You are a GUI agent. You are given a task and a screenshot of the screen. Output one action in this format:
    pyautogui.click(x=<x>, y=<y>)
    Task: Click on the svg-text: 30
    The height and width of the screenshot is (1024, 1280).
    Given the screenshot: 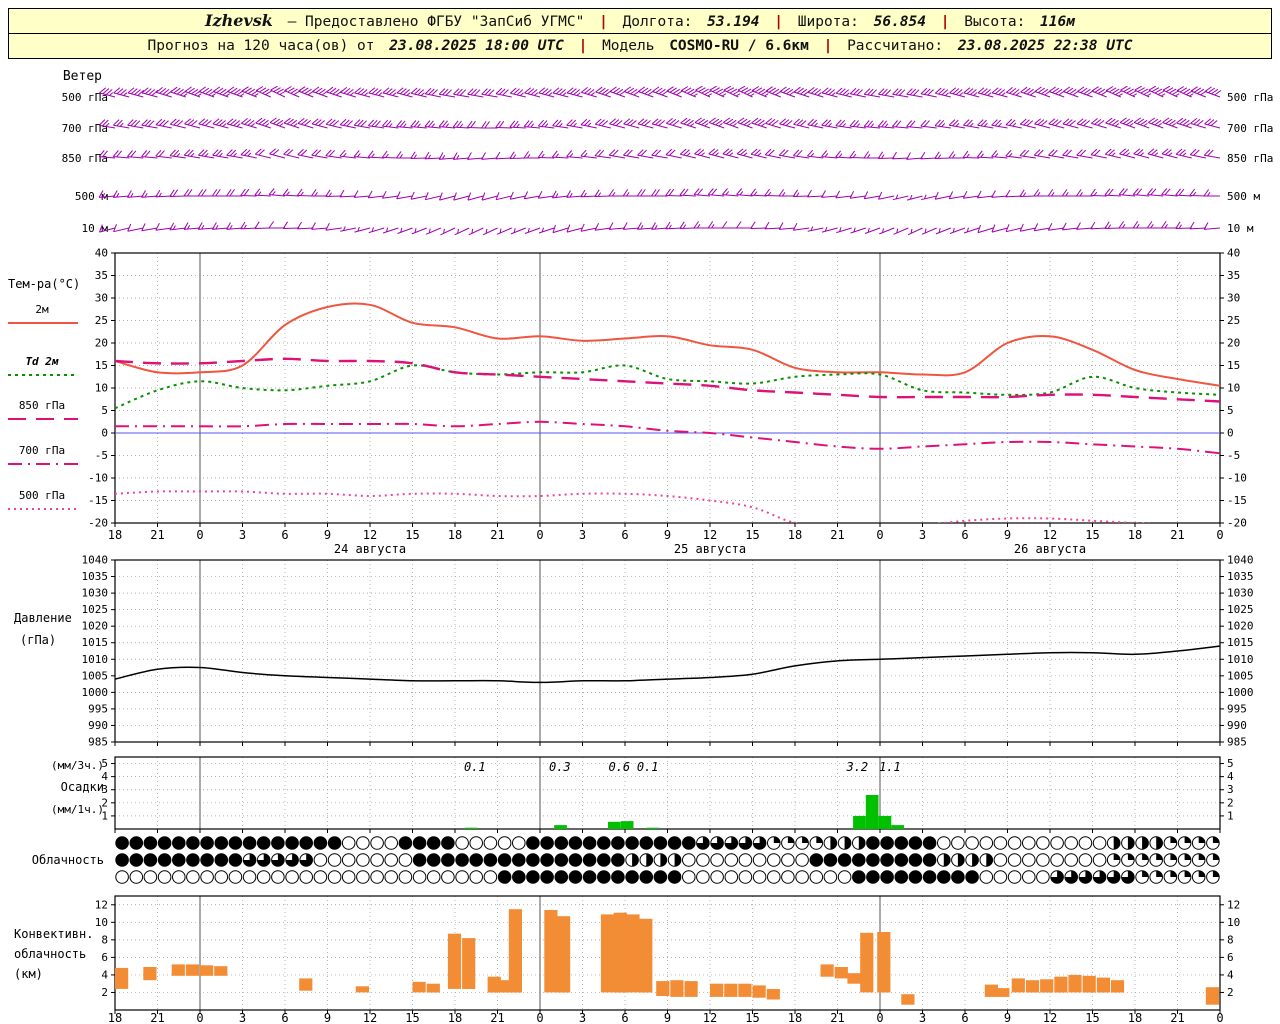 What is the action you would take?
    pyautogui.click(x=1233, y=298)
    